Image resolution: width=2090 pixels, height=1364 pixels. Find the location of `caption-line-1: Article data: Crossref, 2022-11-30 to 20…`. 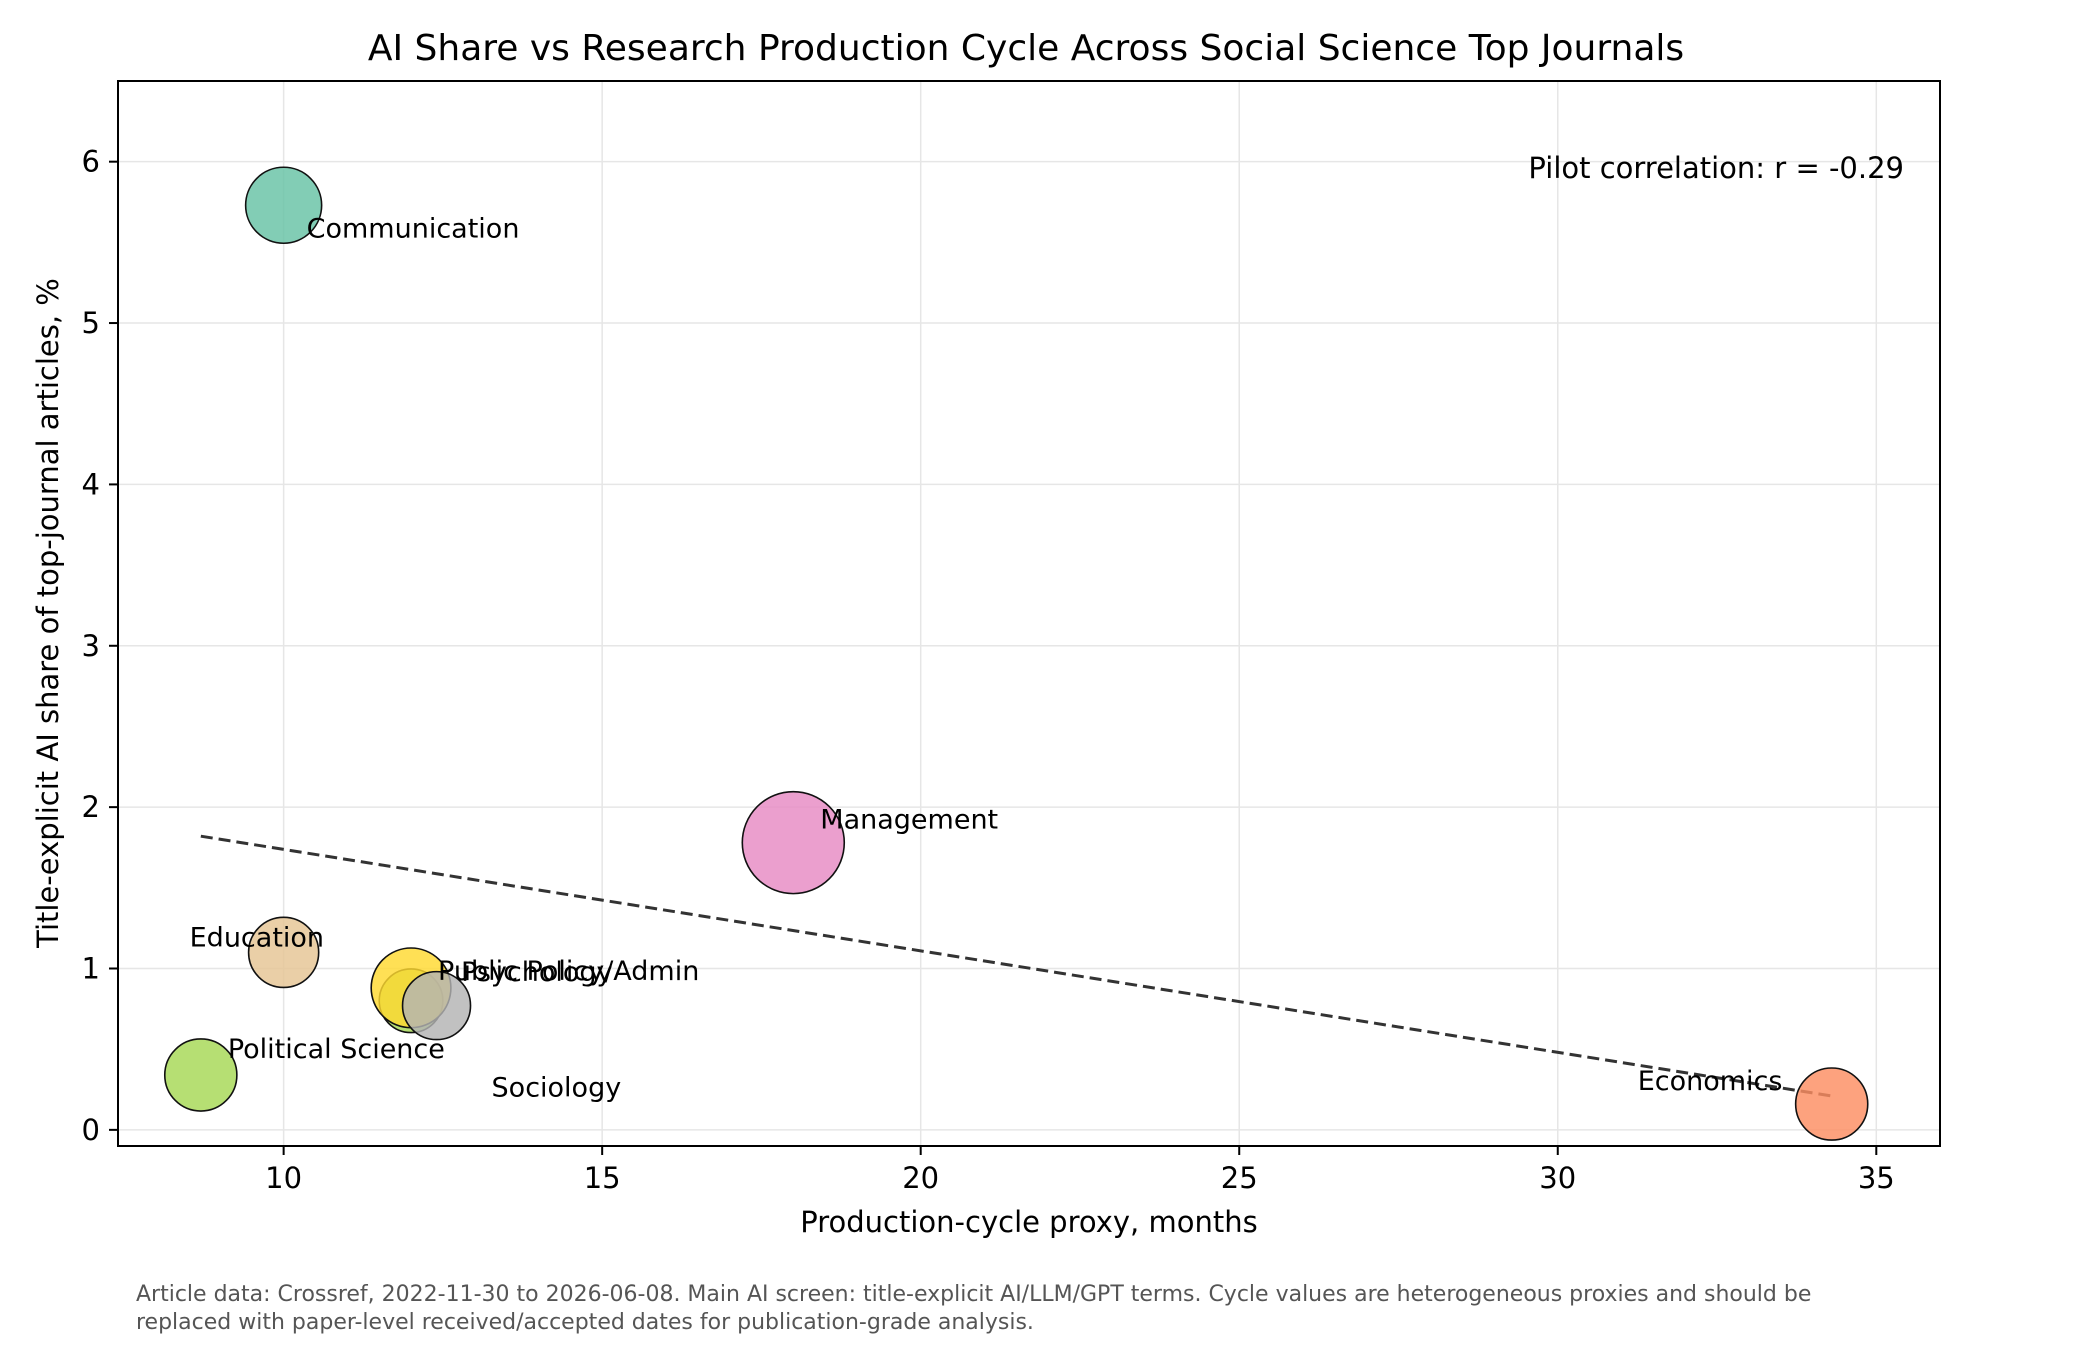

caption-line-1: Article data: Crossref, 2022-11-30 to 20… is located at coordinates (974, 1294).